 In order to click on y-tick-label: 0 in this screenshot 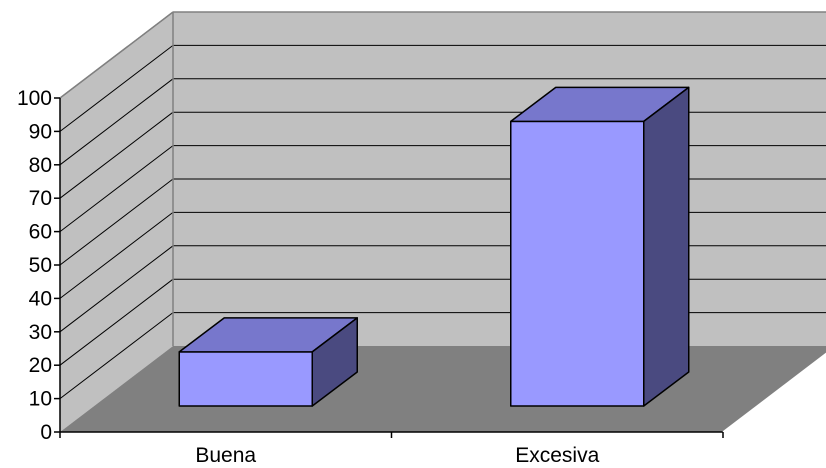, I will do `click(46, 432)`.